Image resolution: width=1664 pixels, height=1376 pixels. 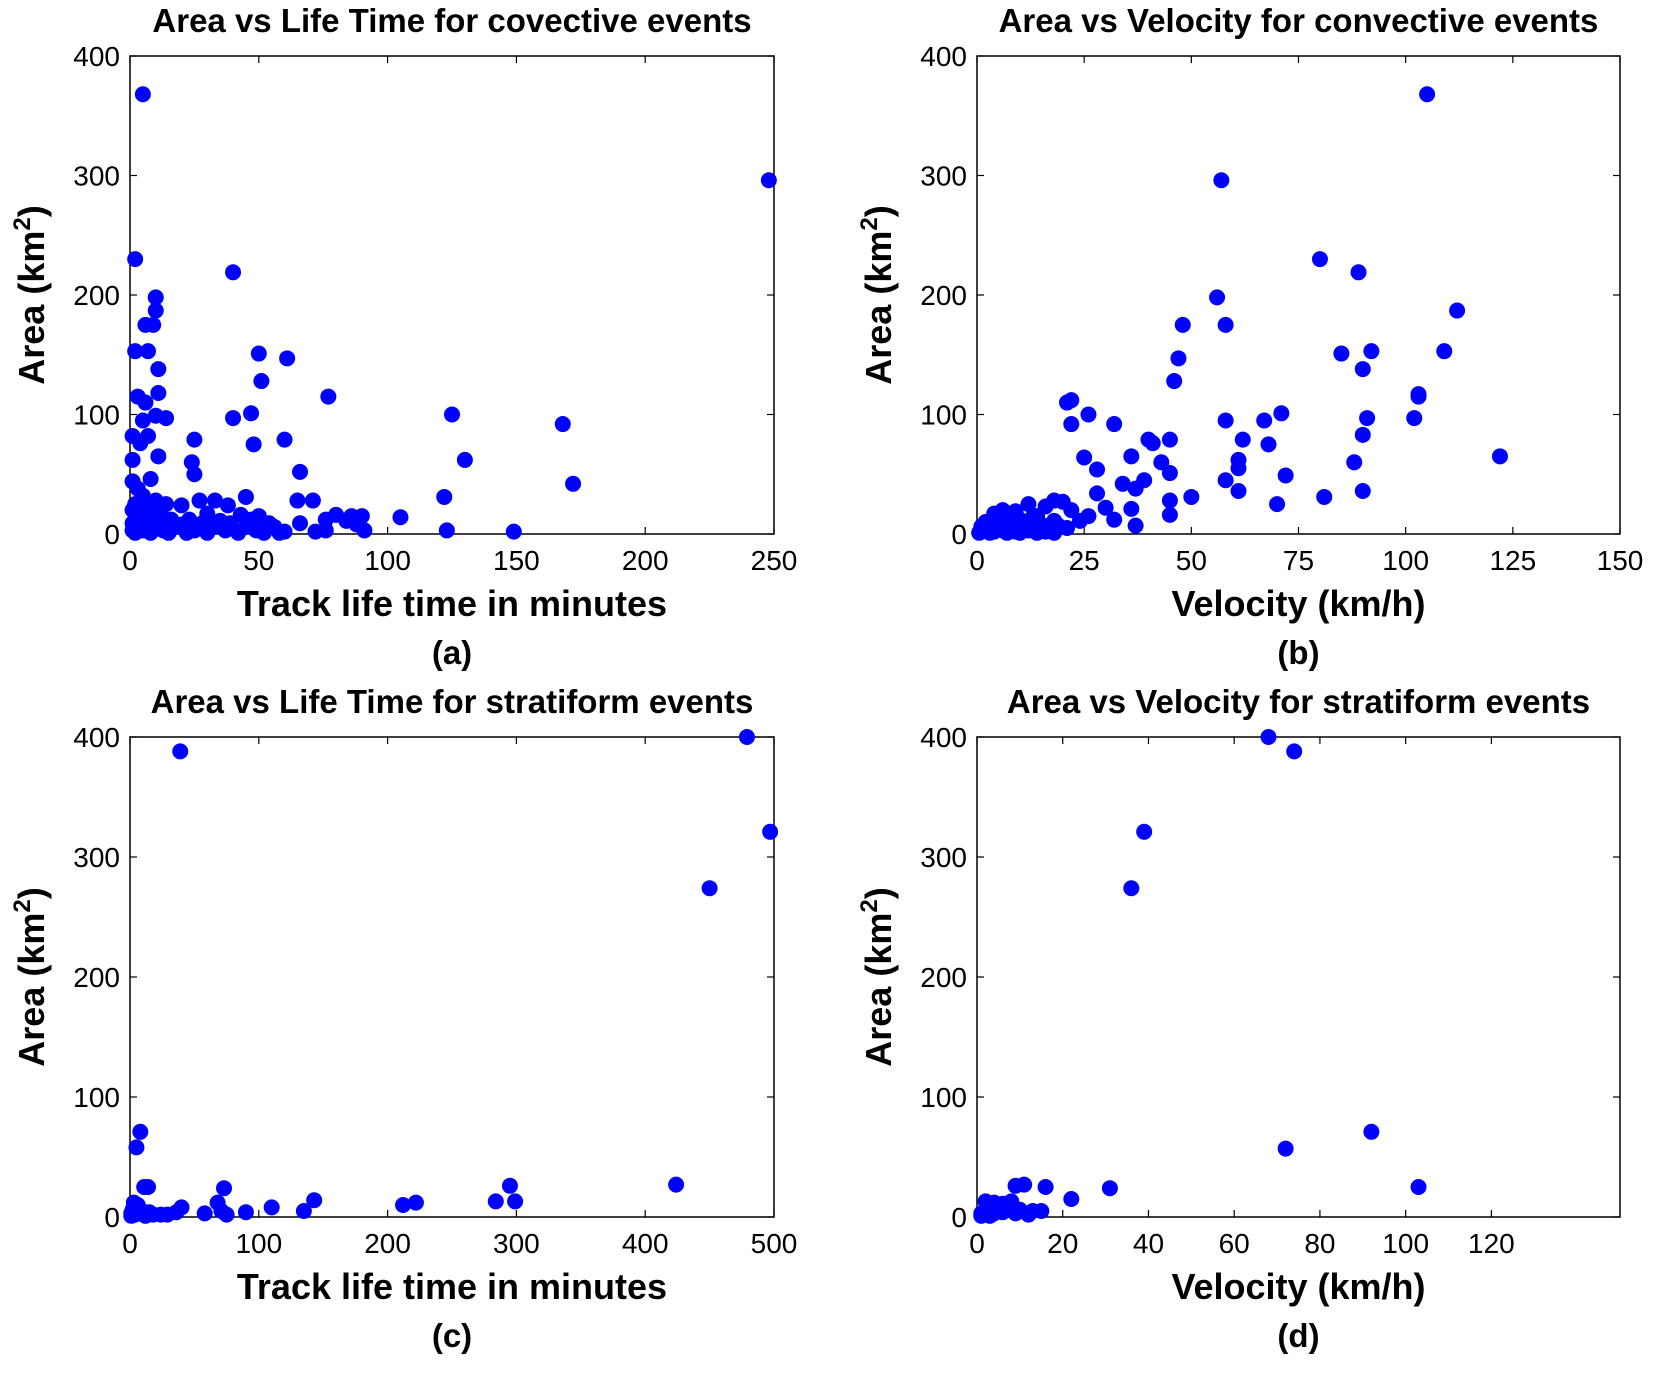 What do you see at coordinates (1062, 1243) in the screenshot?
I see `x-tick-label: 20` at bounding box center [1062, 1243].